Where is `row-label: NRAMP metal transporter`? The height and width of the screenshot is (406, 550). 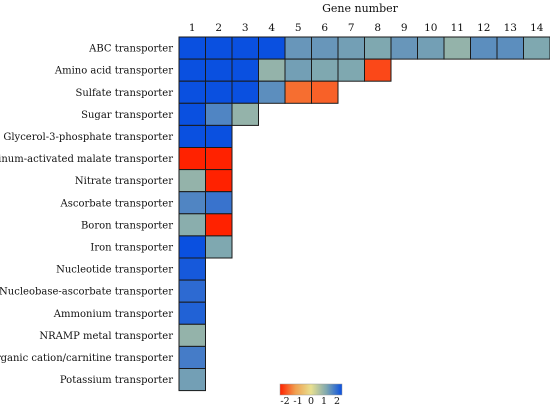 row-label: NRAMP metal transporter is located at coordinates (106, 336).